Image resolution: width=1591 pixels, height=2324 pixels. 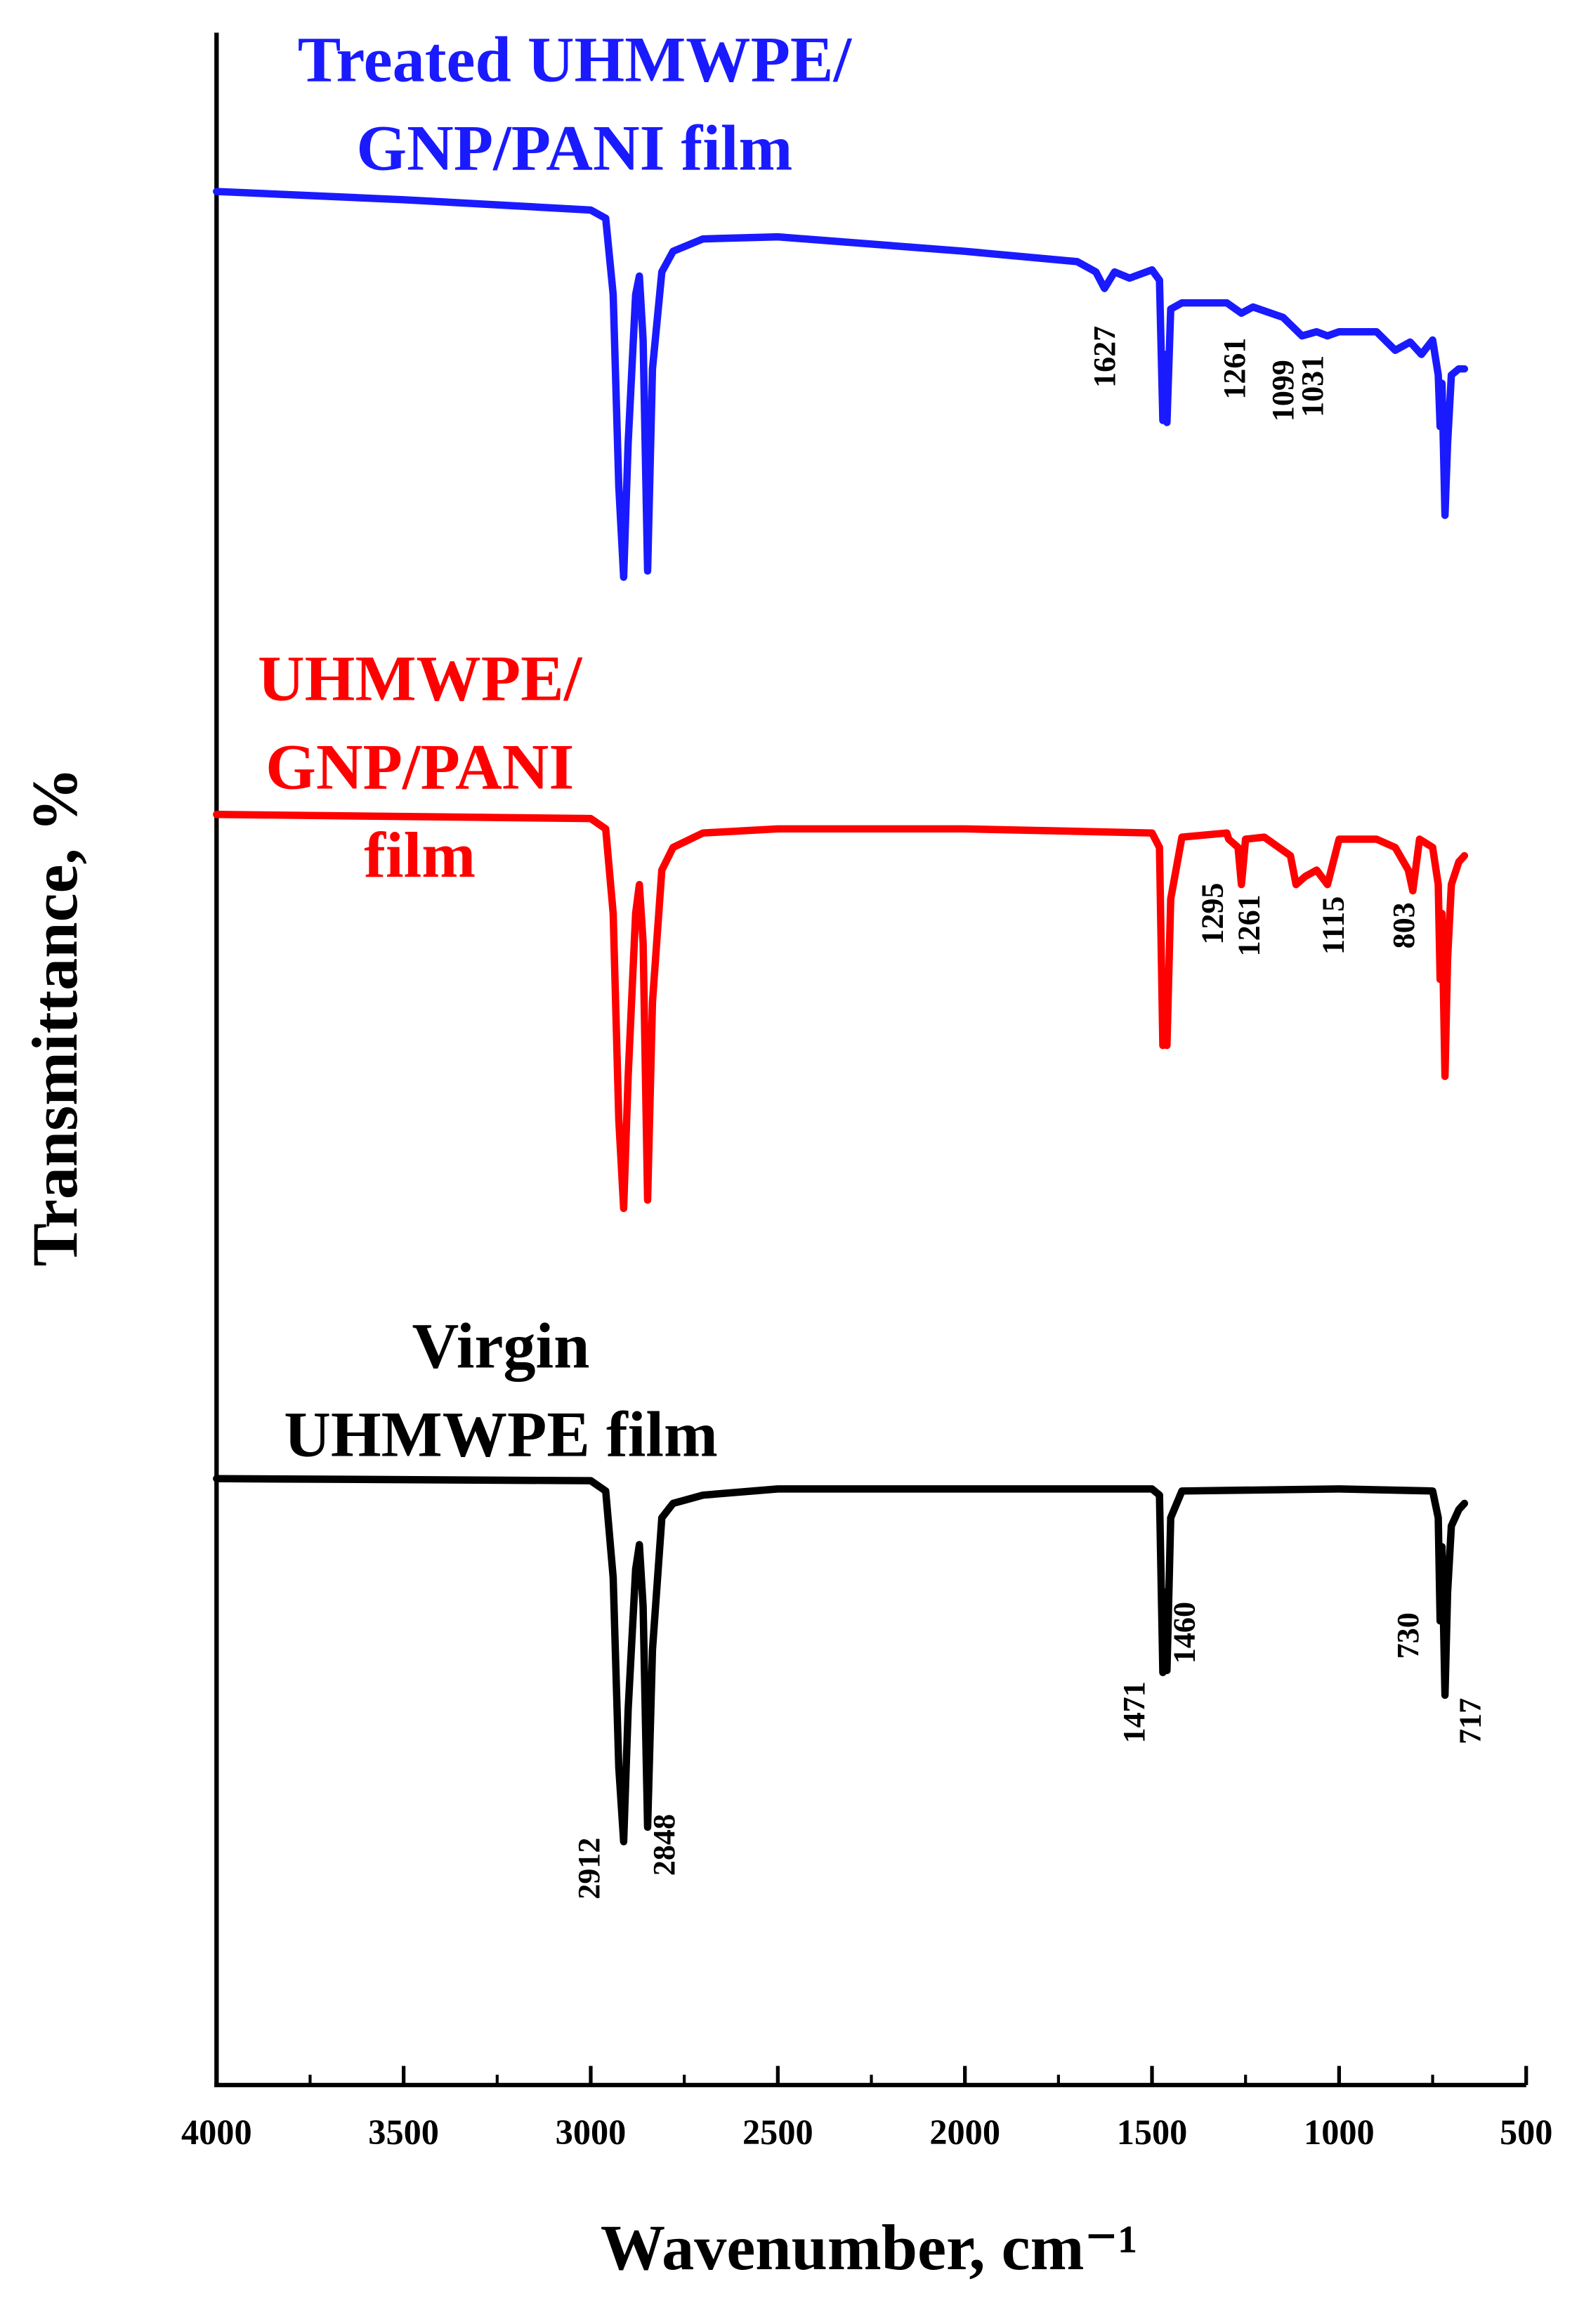 What do you see at coordinates (1404, 925) in the screenshot?
I see `peak-label: 803` at bounding box center [1404, 925].